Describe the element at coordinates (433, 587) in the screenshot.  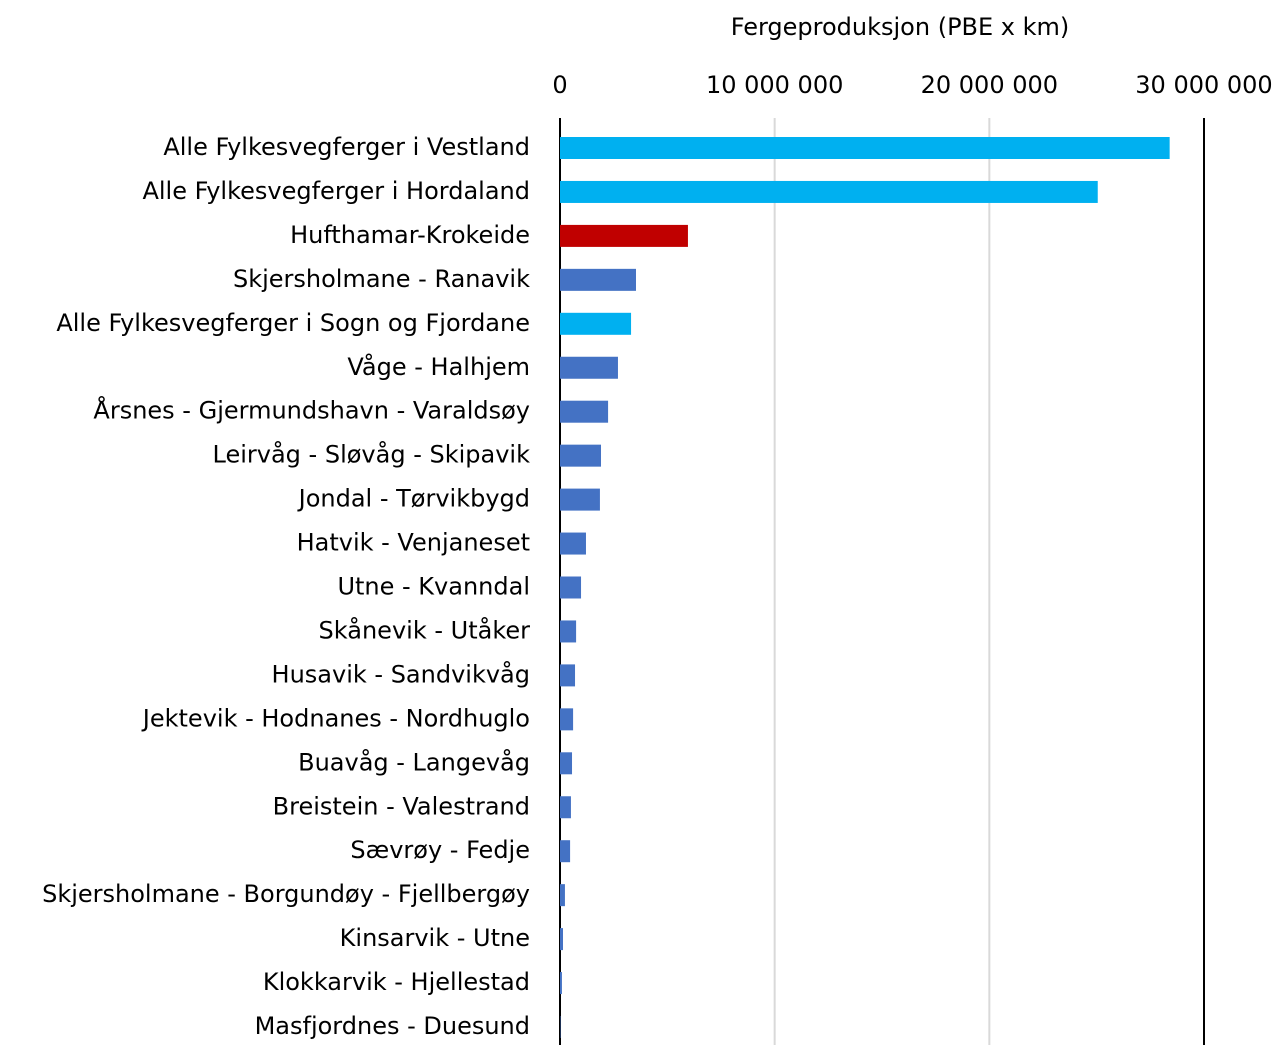
I see `y-tick-label: Utne - Kvanndal` at that location.